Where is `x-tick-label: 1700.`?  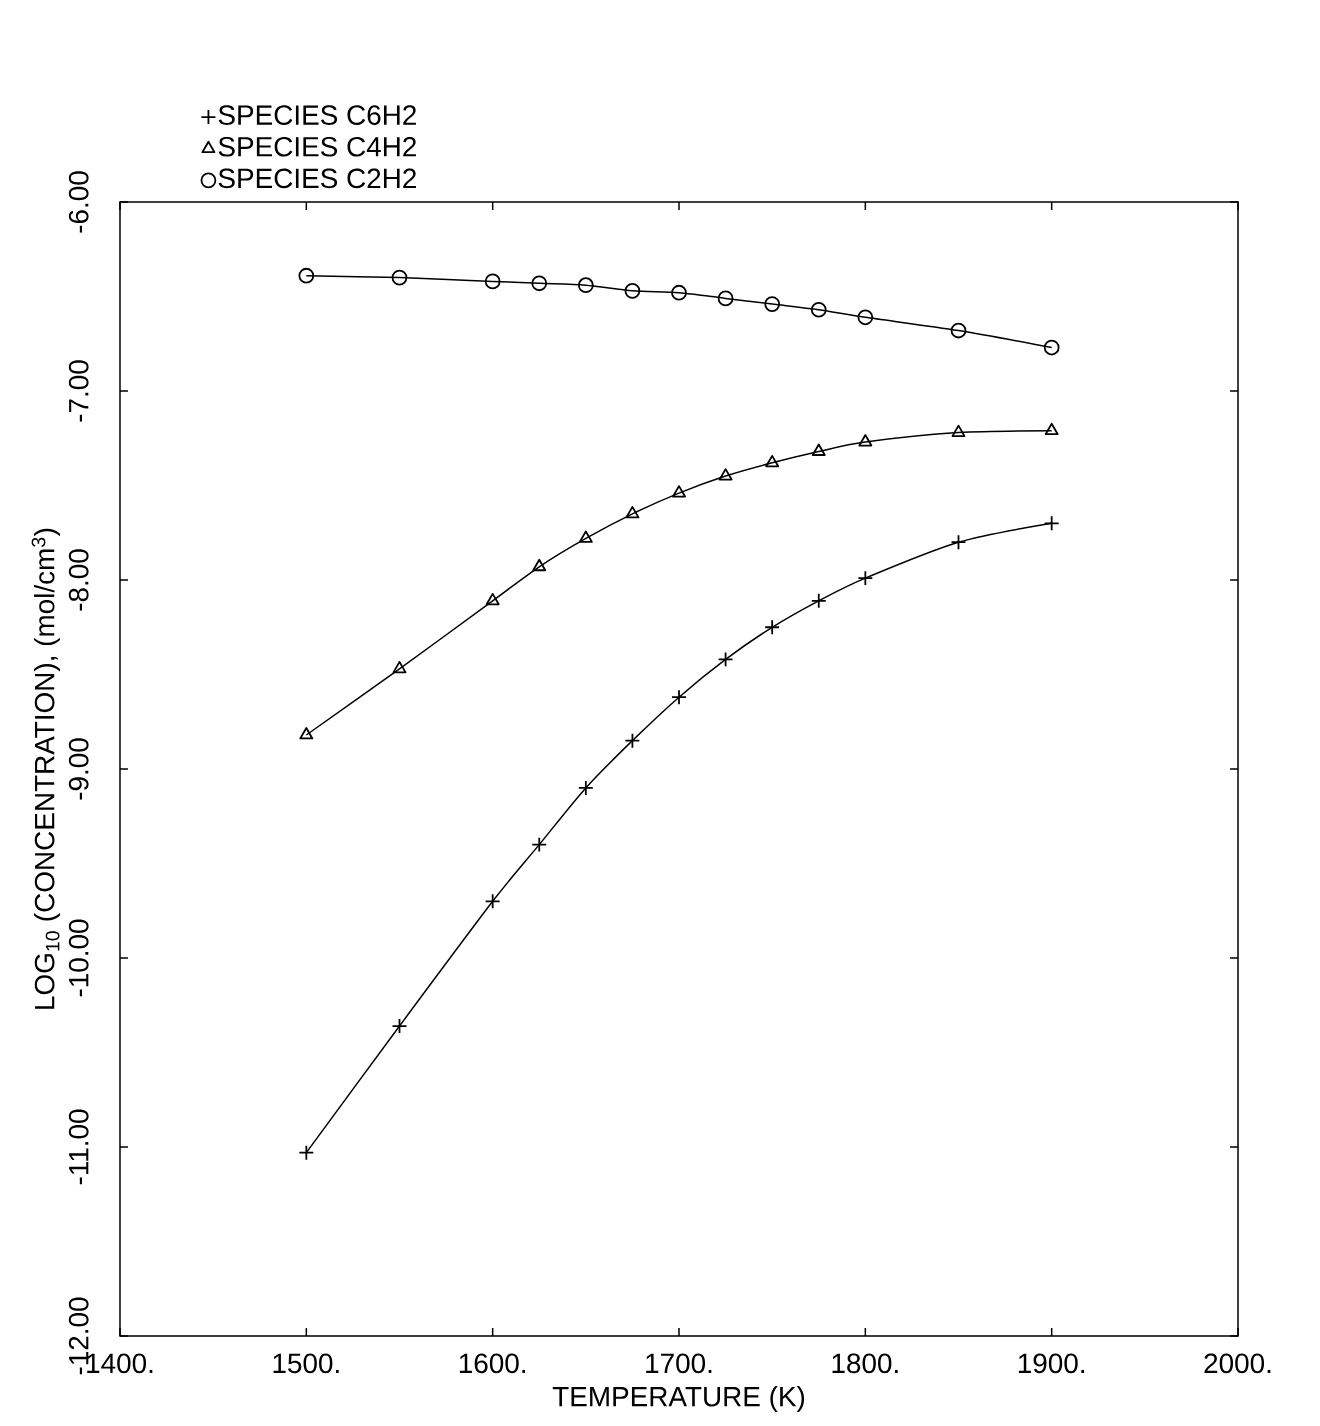
x-tick-label: 1700. is located at coordinates (679, 1363).